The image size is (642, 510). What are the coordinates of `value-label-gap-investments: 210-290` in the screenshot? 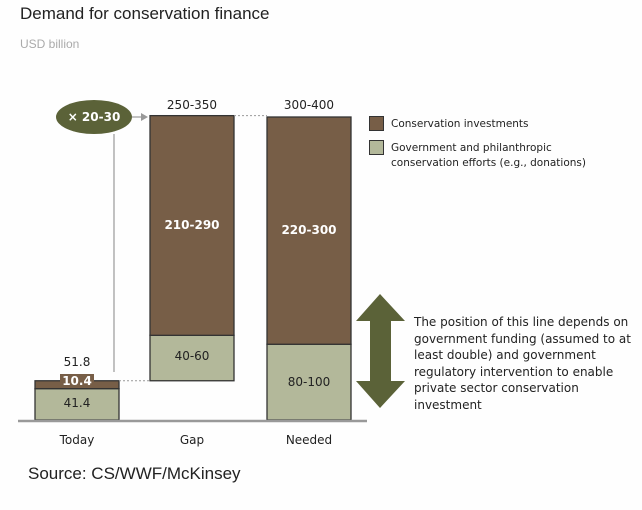 It's located at (192, 225).